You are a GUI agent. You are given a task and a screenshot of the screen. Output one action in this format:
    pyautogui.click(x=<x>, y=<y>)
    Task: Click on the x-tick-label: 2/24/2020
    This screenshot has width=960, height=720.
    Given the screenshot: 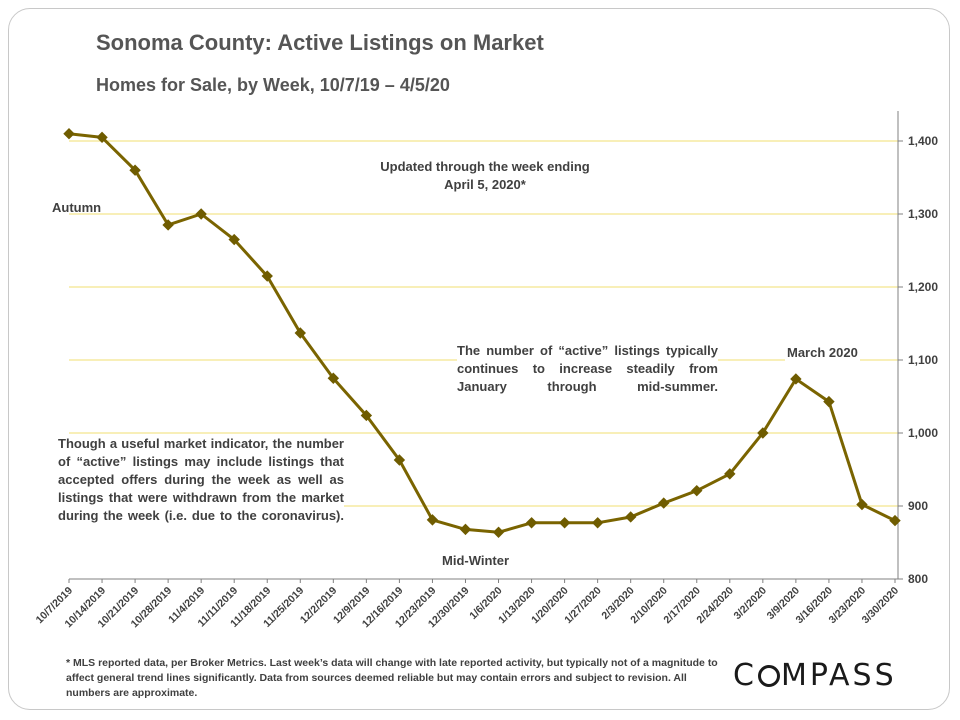 What is the action you would take?
    pyautogui.click(x=715, y=606)
    